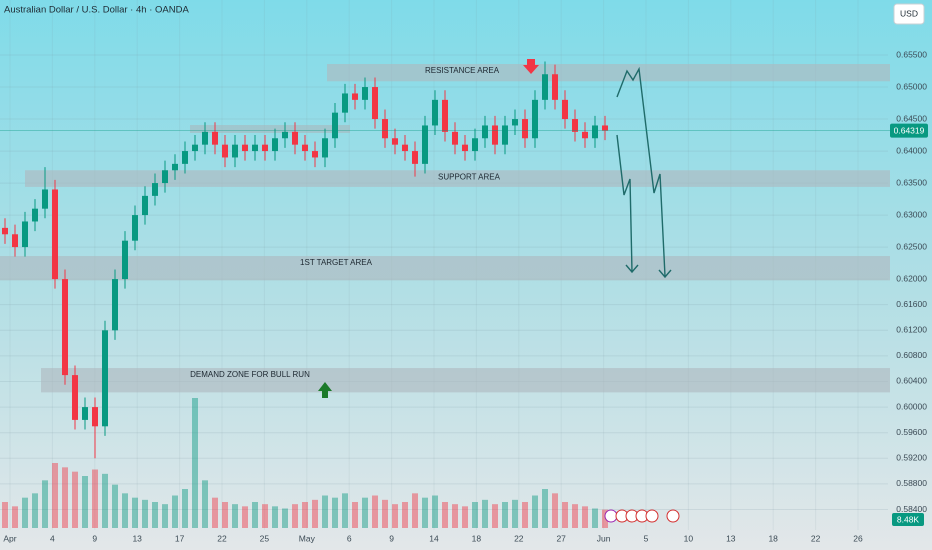  I want to click on zone-label: RESISTANCE AREA, so click(462, 70).